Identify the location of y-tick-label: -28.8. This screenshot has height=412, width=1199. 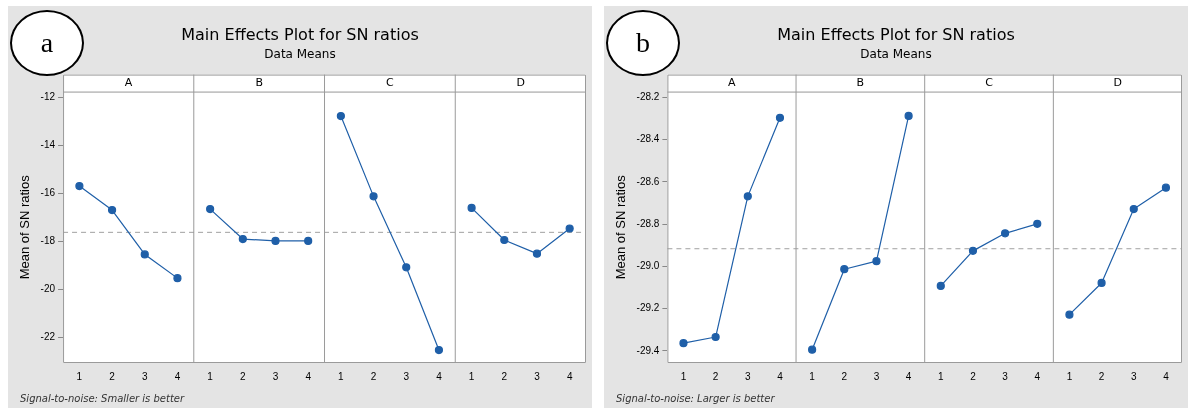
(648, 223).